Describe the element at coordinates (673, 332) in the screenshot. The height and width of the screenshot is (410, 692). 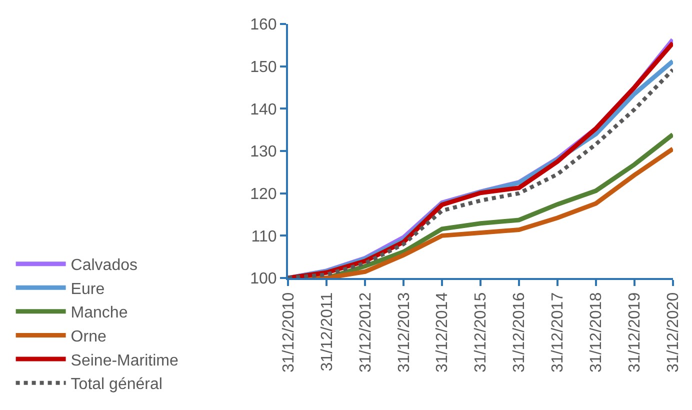
I see `x-tick-label: 31/12/2020` at that location.